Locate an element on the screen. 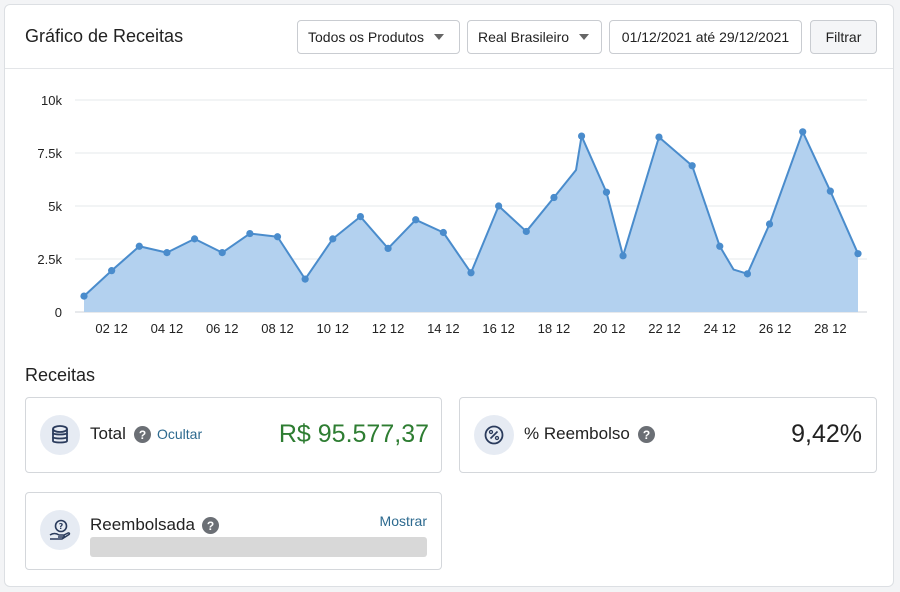  date-range-value: 01/12/2021 até 29/12/2021 is located at coordinates (705, 37).